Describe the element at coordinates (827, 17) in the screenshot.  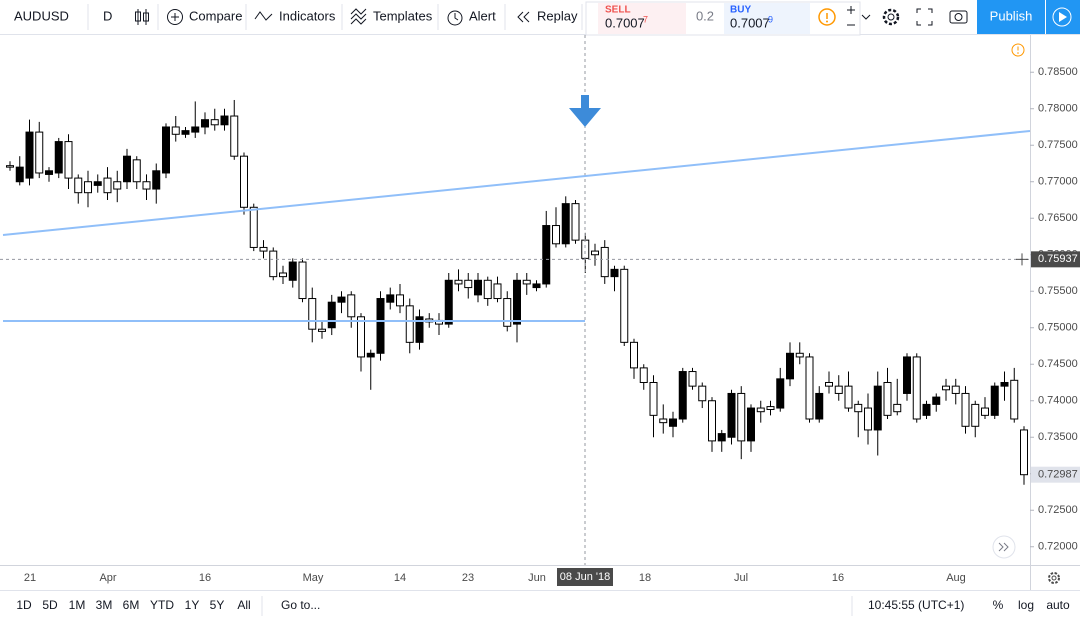
I see `info-icon` at that location.